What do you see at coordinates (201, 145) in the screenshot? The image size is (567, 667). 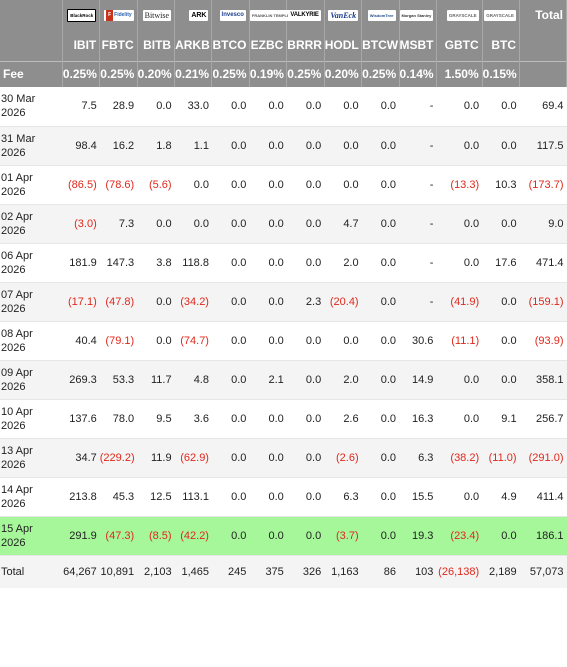 I see `flow-cell: 1.1` at bounding box center [201, 145].